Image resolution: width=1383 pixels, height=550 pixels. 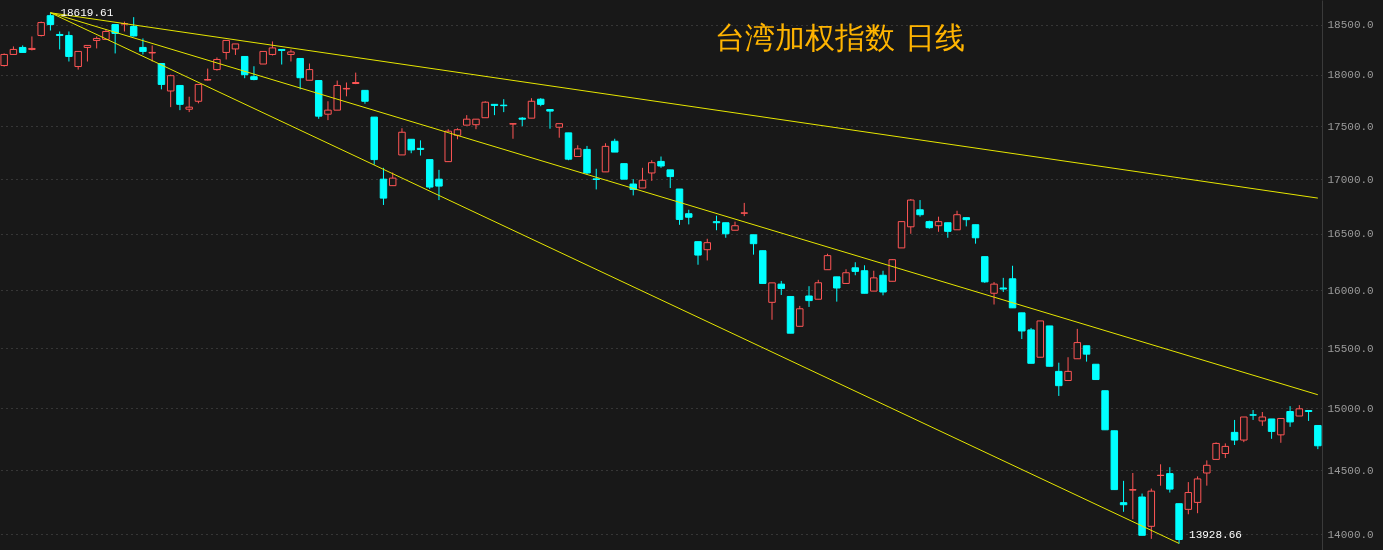 What do you see at coordinates (87, 12) in the screenshot?
I see `annotation: 18619.61` at bounding box center [87, 12].